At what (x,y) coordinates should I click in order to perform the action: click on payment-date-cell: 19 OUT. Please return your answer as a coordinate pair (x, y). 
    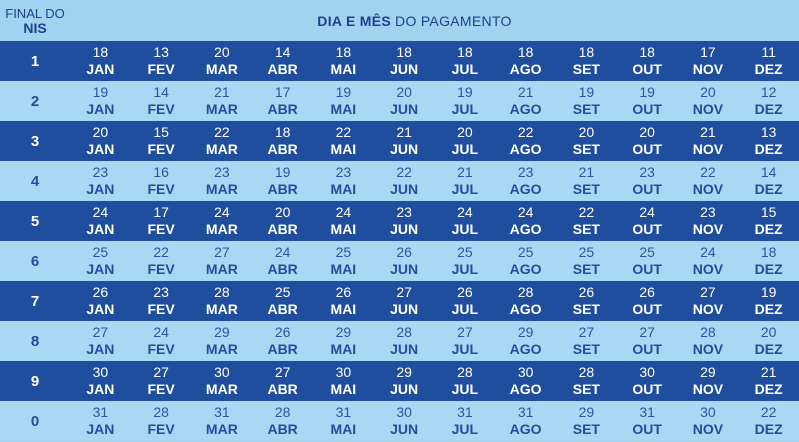
    Looking at the image, I should click on (647, 101).